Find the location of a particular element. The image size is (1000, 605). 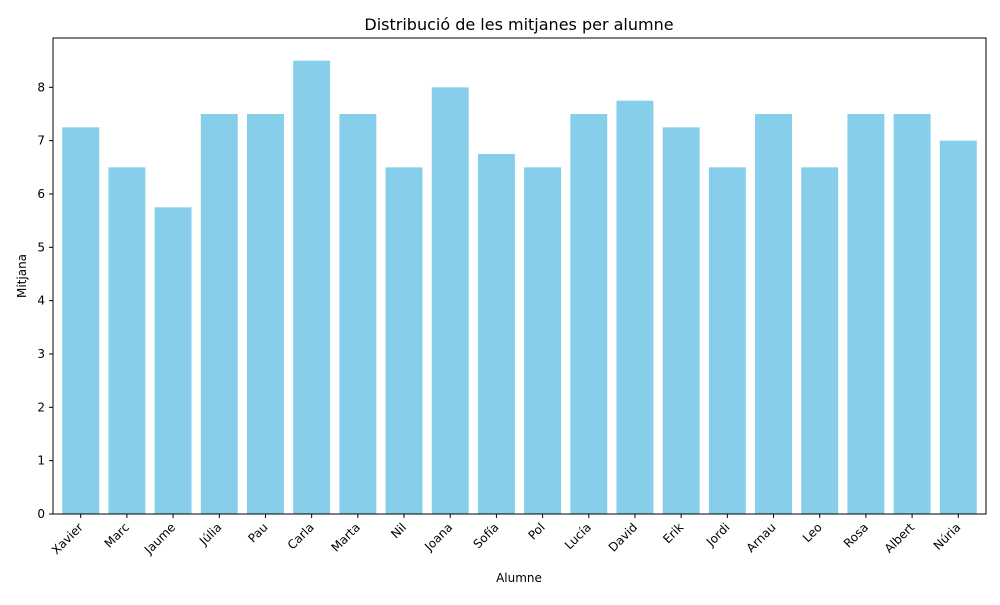

x-tick-label: Lucía is located at coordinates (578, 536).